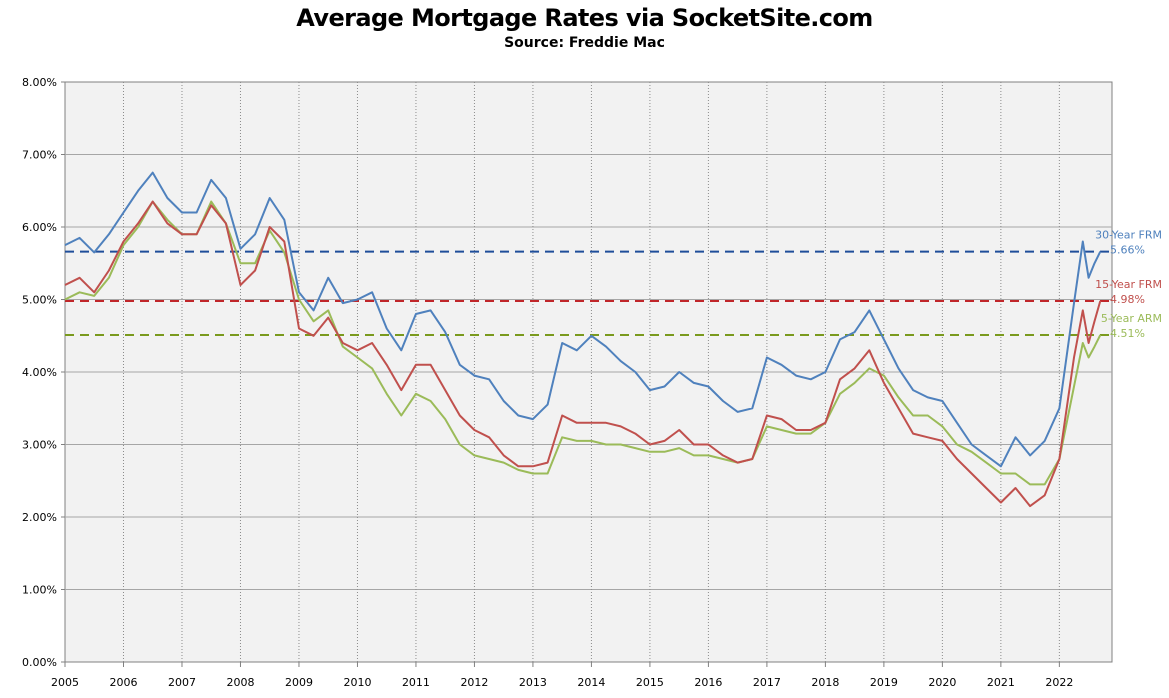 This screenshot has height=698, width=1169. I want to click on x-tick-label: 2009, so click(299, 682).